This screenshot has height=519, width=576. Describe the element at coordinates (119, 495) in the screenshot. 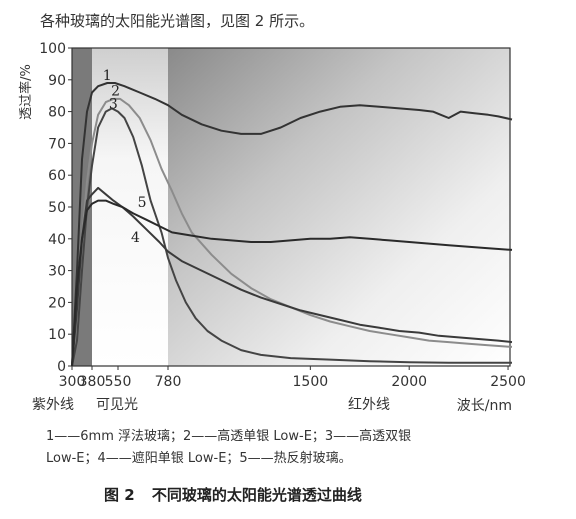

I see `figure-number: 图 2` at that location.